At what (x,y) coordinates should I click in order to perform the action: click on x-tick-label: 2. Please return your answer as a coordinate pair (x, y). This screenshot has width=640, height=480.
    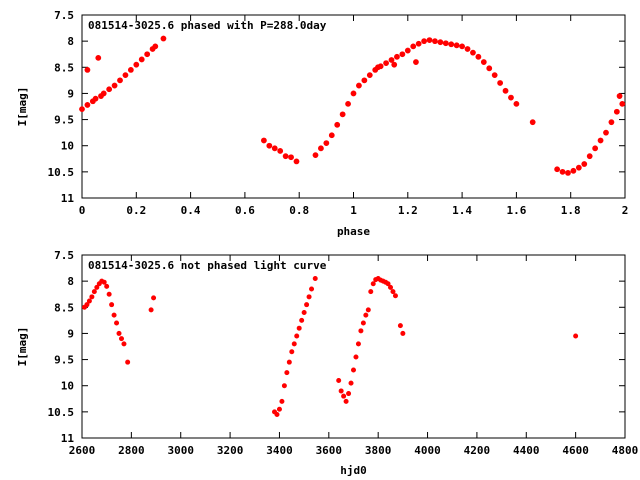
    Looking at the image, I should click on (625, 210).